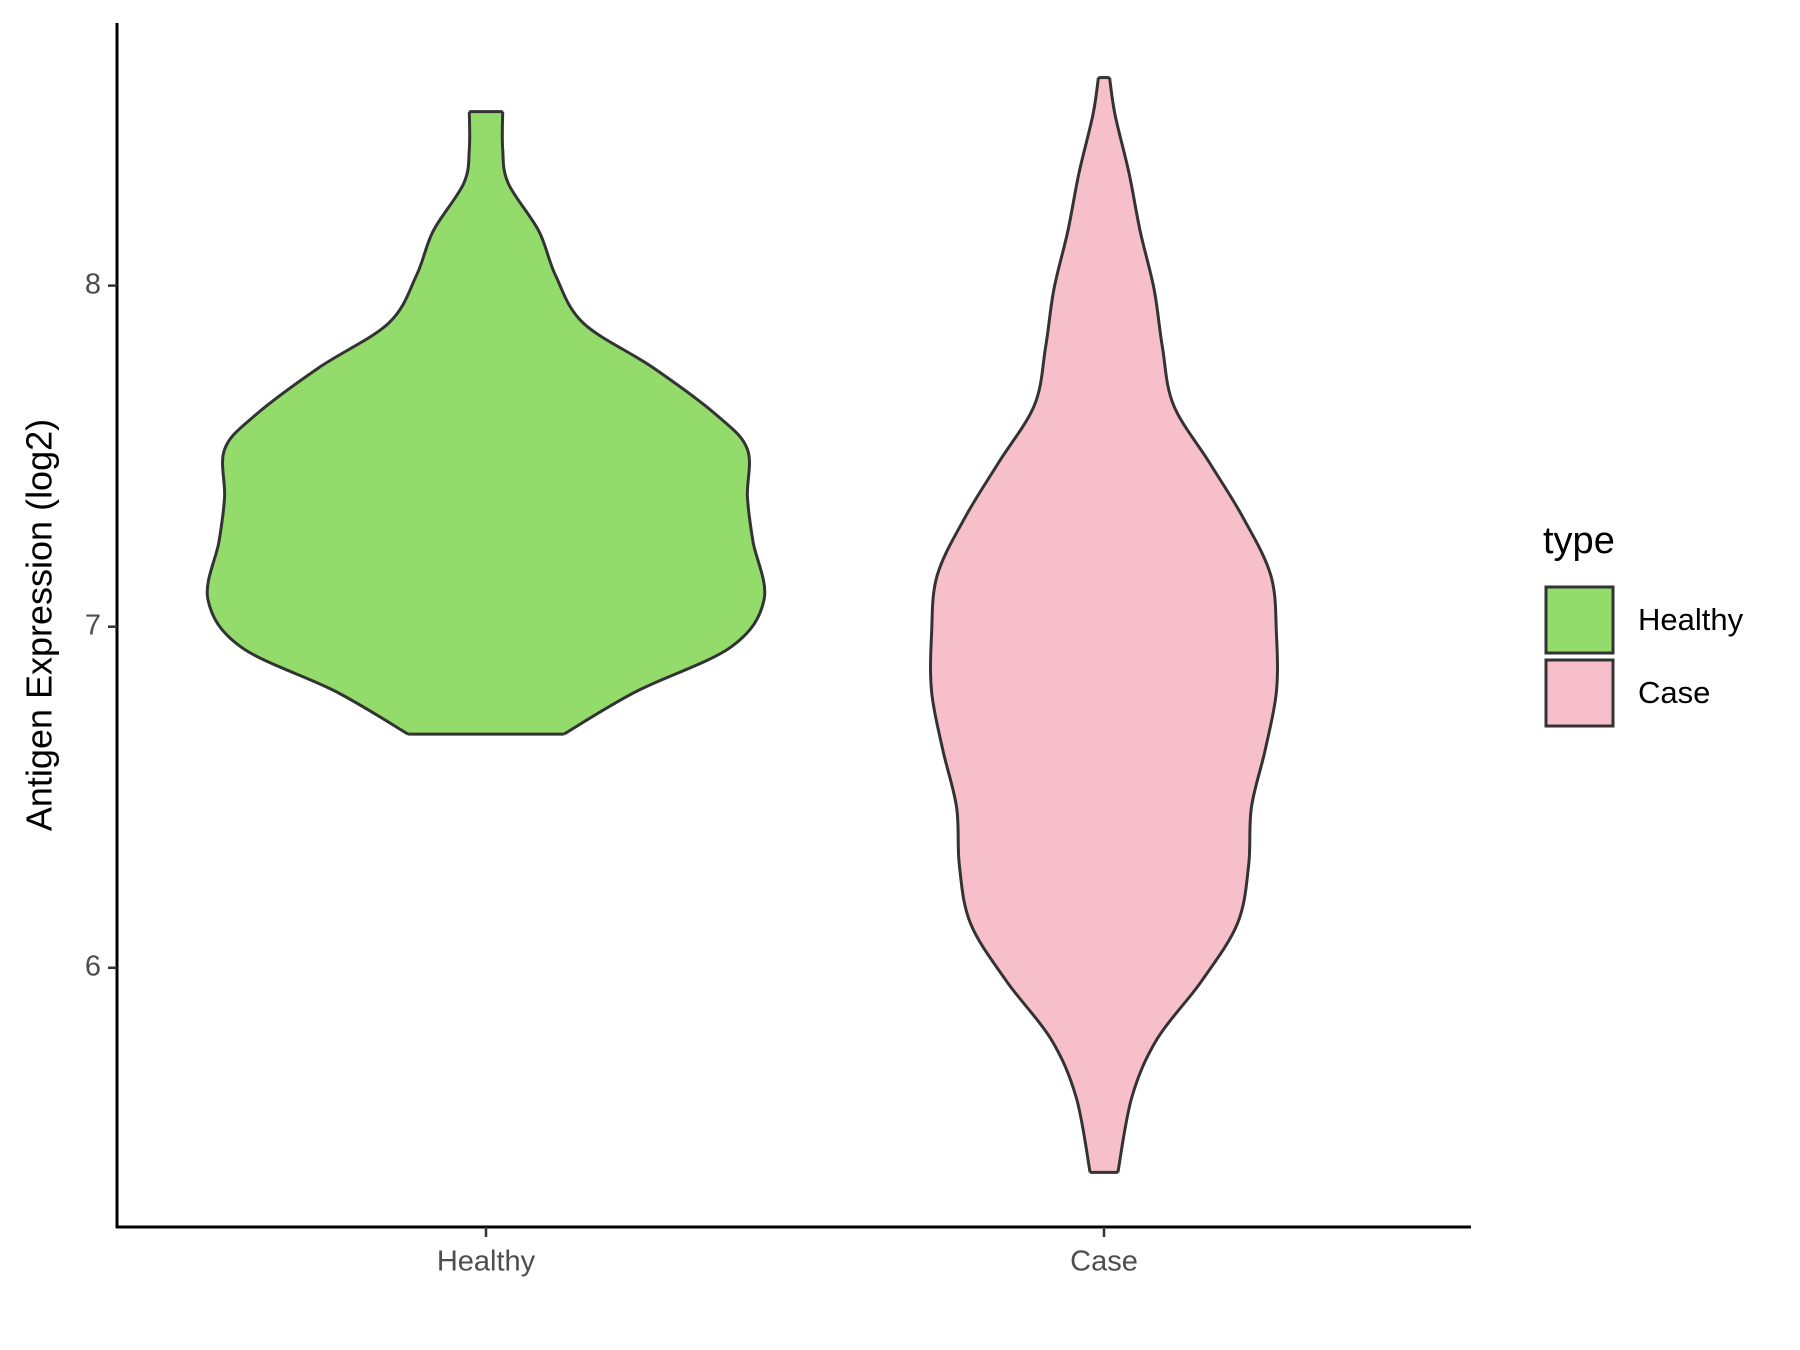 The width and height of the screenshot is (1800, 1350). Describe the element at coordinates (1691, 619) in the screenshot. I see `legend-label: Healthy` at that location.